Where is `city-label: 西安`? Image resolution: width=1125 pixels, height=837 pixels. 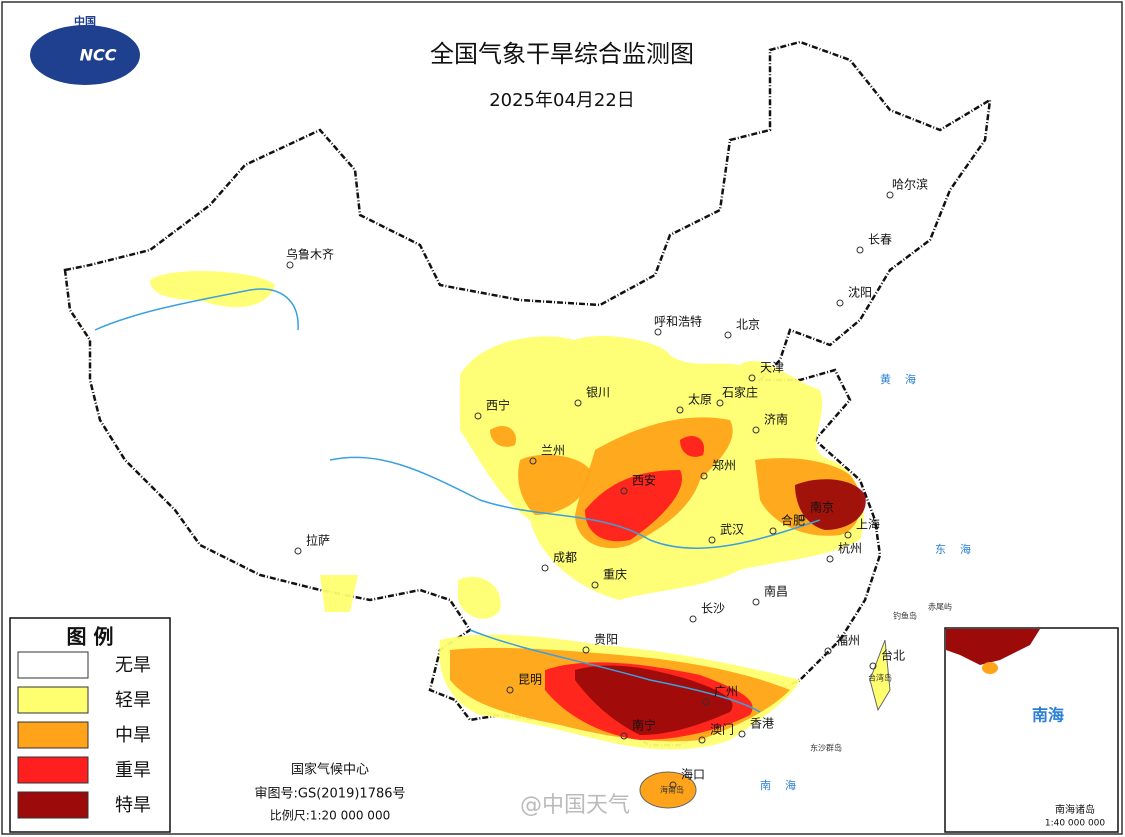
city-label: 西安 is located at coordinates (644, 480).